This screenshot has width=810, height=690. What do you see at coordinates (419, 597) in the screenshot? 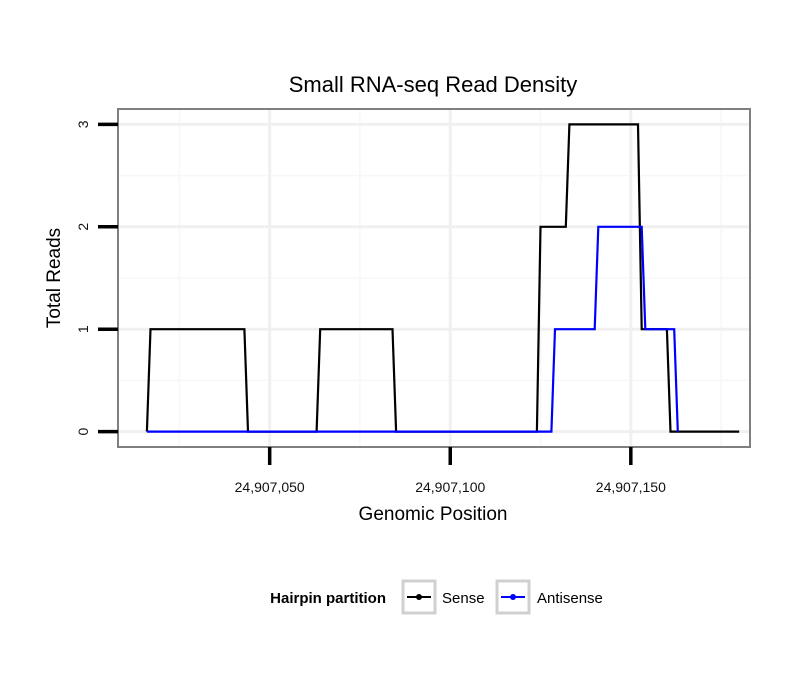
I see `legend-point-sense` at bounding box center [419, 597].